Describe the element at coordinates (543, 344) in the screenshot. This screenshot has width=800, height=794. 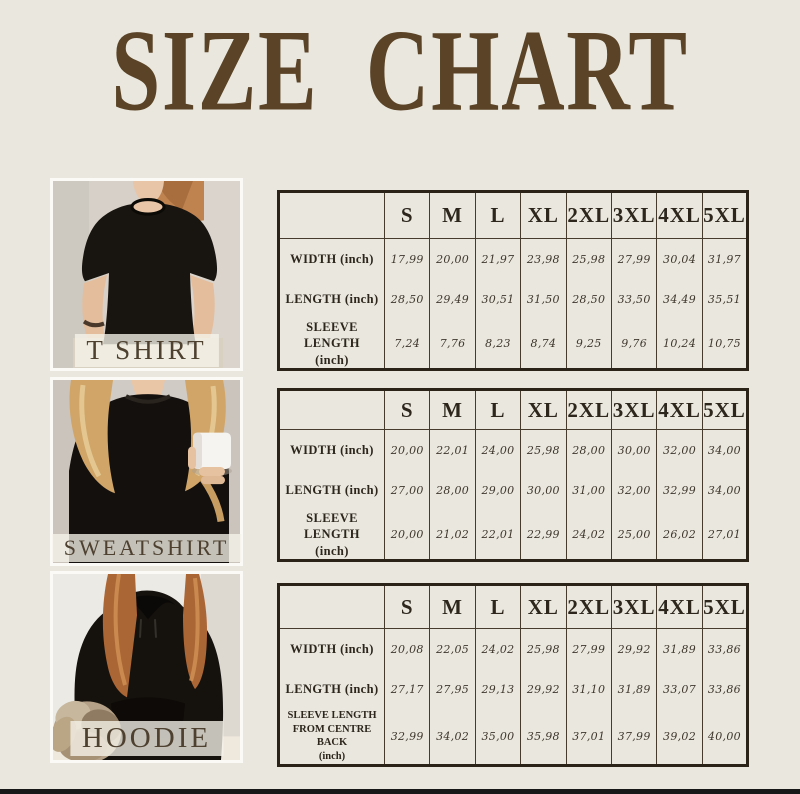
I see `size-value: 8,74` at that location.